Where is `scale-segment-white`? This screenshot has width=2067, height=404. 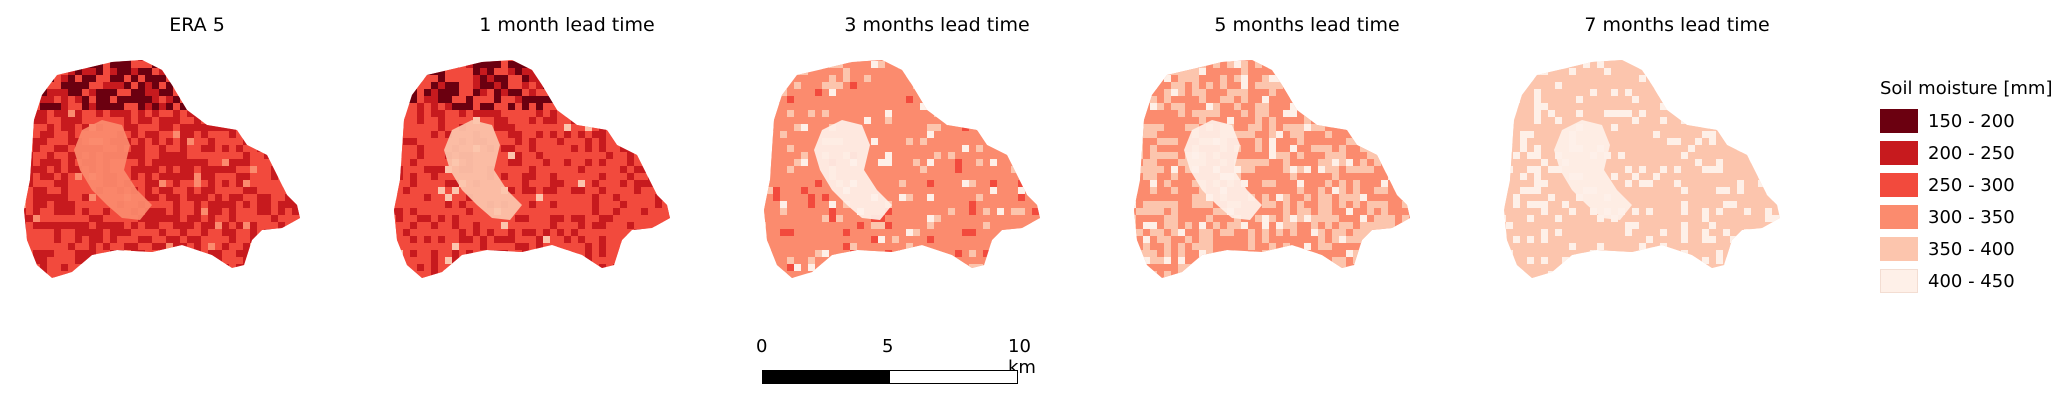
scale-segment-white is located at coordinates (953, 377).